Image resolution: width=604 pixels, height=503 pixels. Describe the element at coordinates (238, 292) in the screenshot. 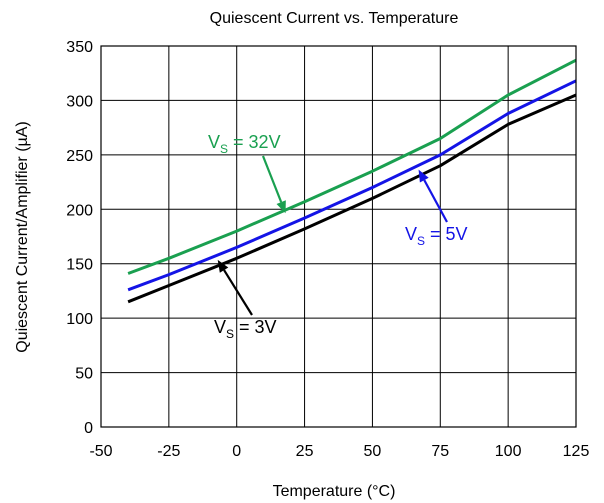

I see `annotation-arrow-3v` at that location.